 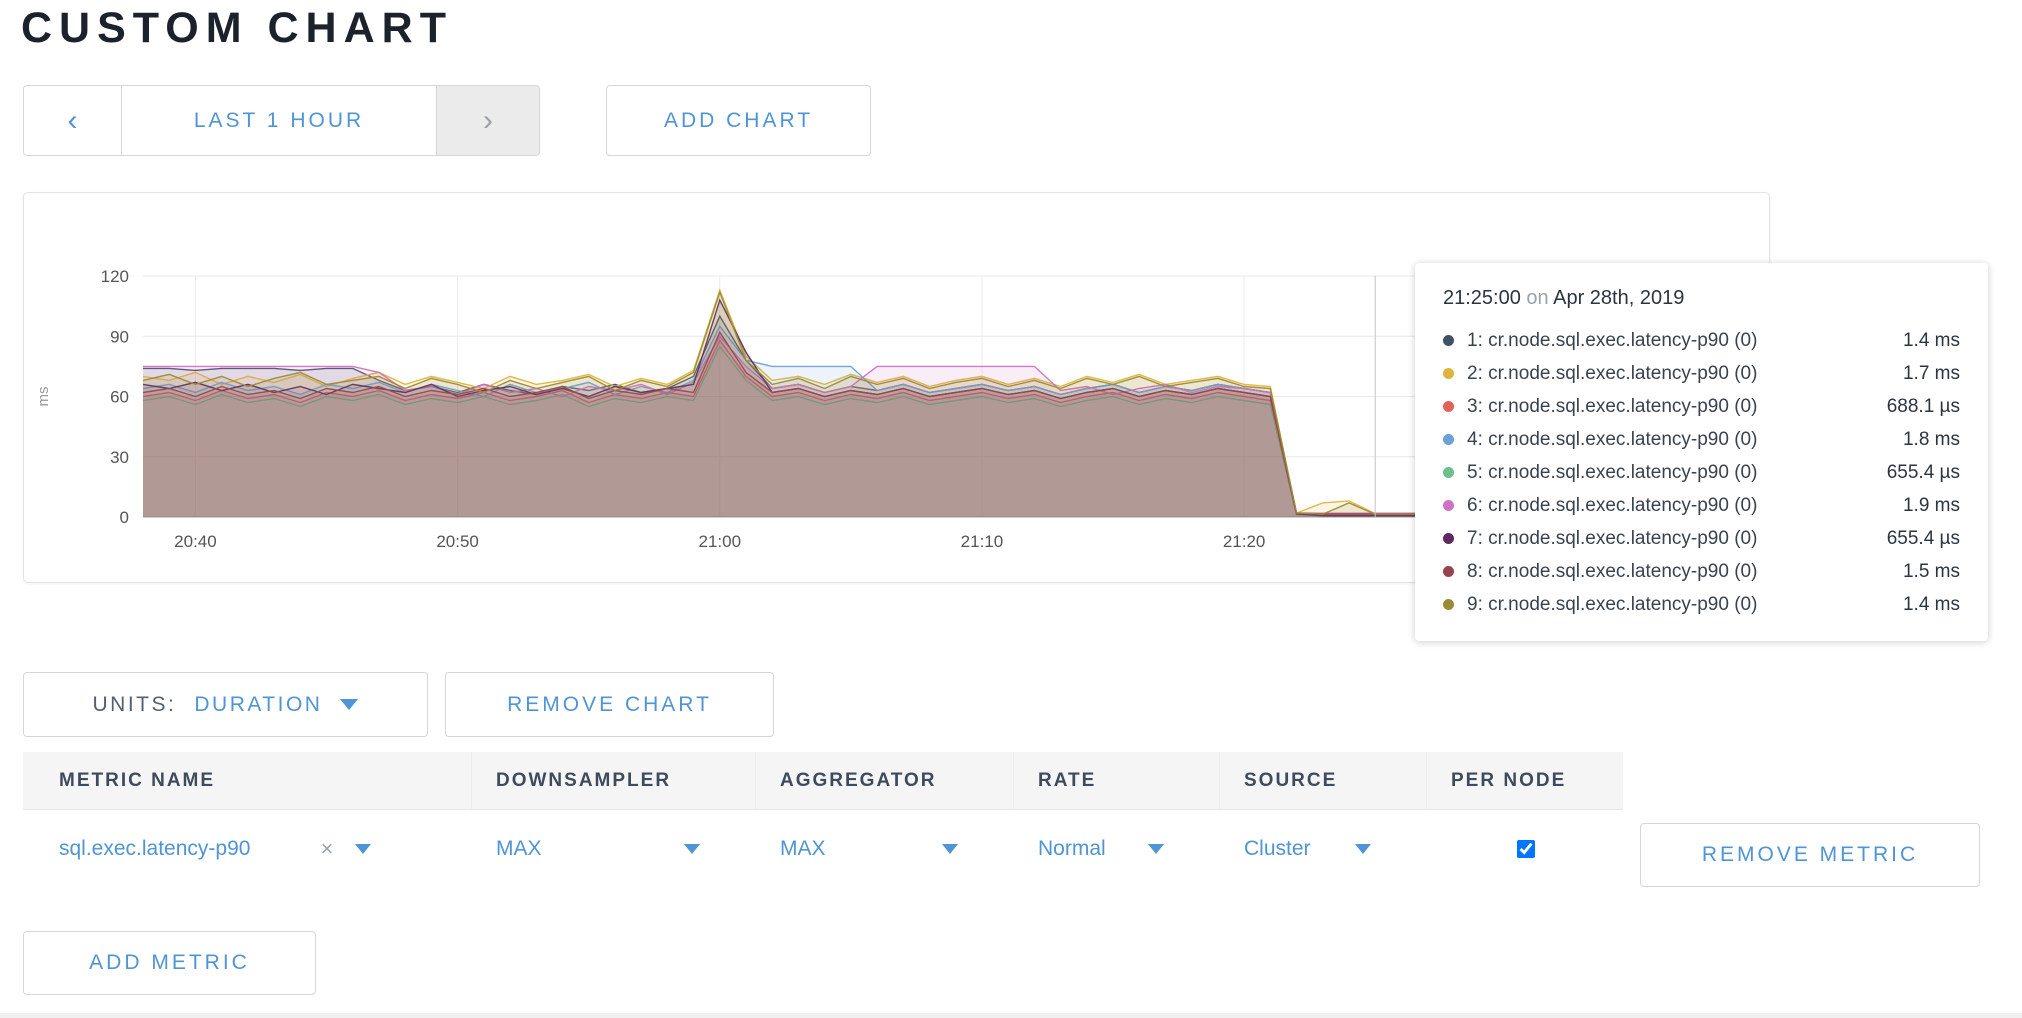 I want to click on units-dropdown: UNITS: DURATION, so click(x=225, y=704).